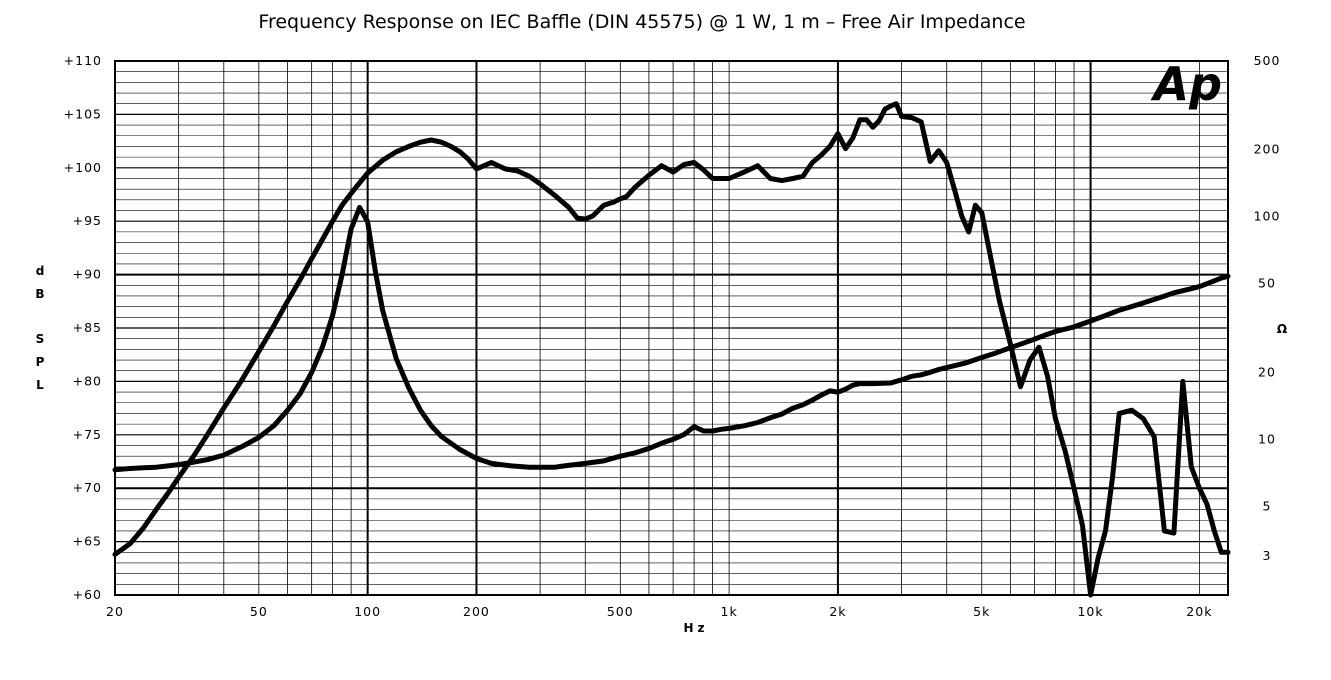 The width and height of the screenshot is (1331, 680). What do you see at coordinates (981, 611) in the screenshot?
I see `x-tick-label: 5k` at bounding box center [981, 611].